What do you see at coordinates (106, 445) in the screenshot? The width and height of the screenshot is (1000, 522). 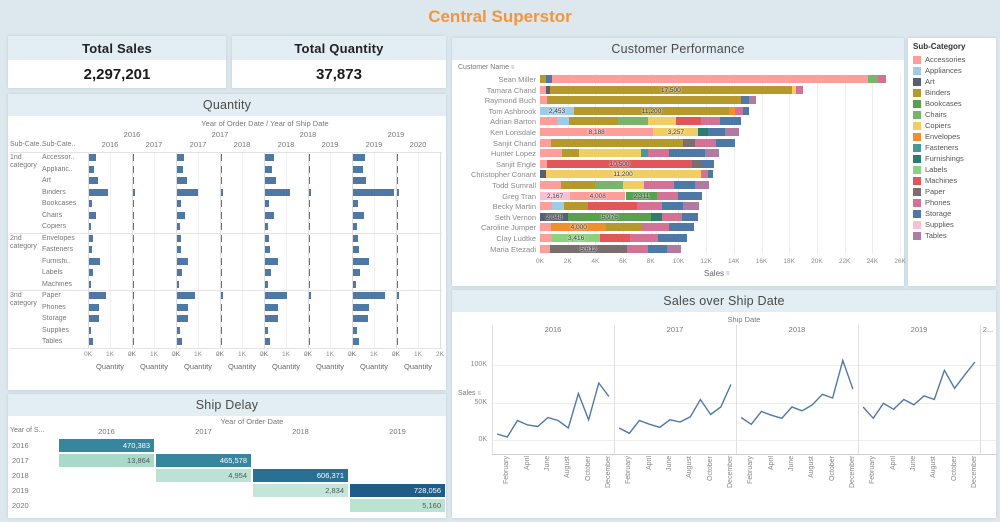 I see `delay-cell: 470,383` at bounding box center [106, 445].